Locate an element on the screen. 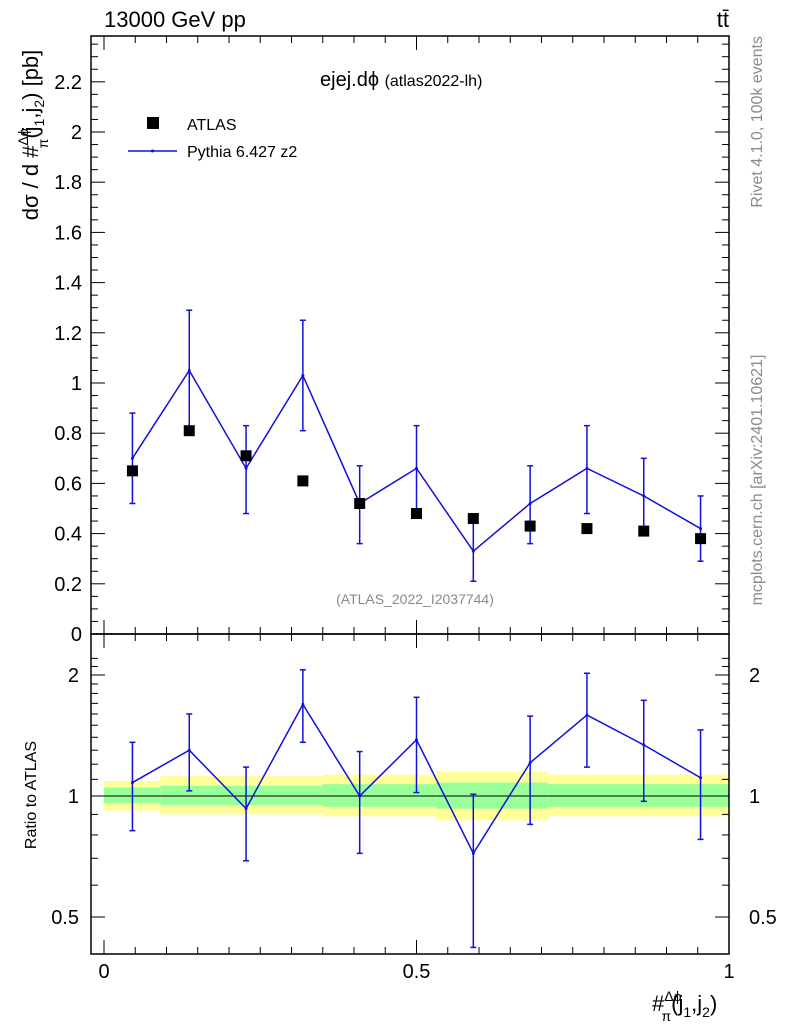 The width and height of the screenshot is (786, 1024). main-ytick-label: 0 is located at coordinates (76, 635).